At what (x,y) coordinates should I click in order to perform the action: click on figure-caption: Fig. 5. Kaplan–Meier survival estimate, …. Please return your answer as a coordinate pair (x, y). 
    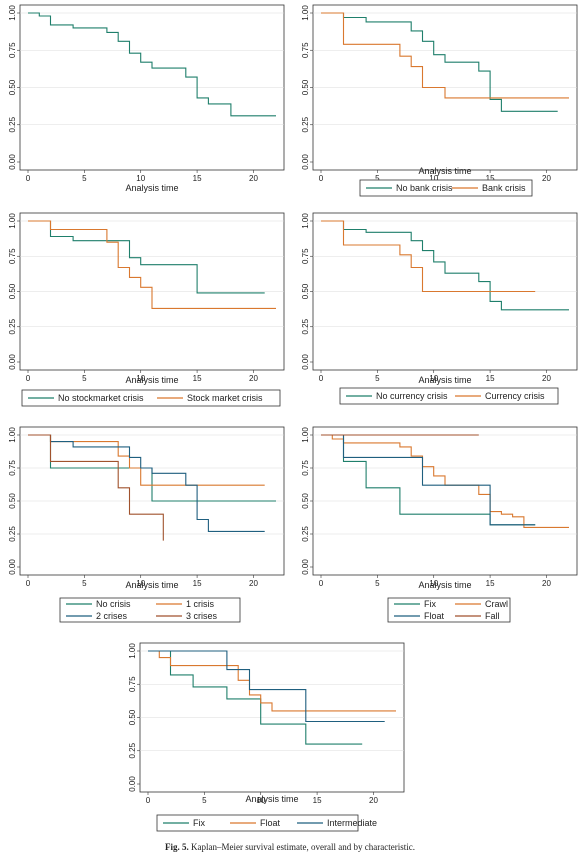
    Looking at the image, I should click on (290, 847).